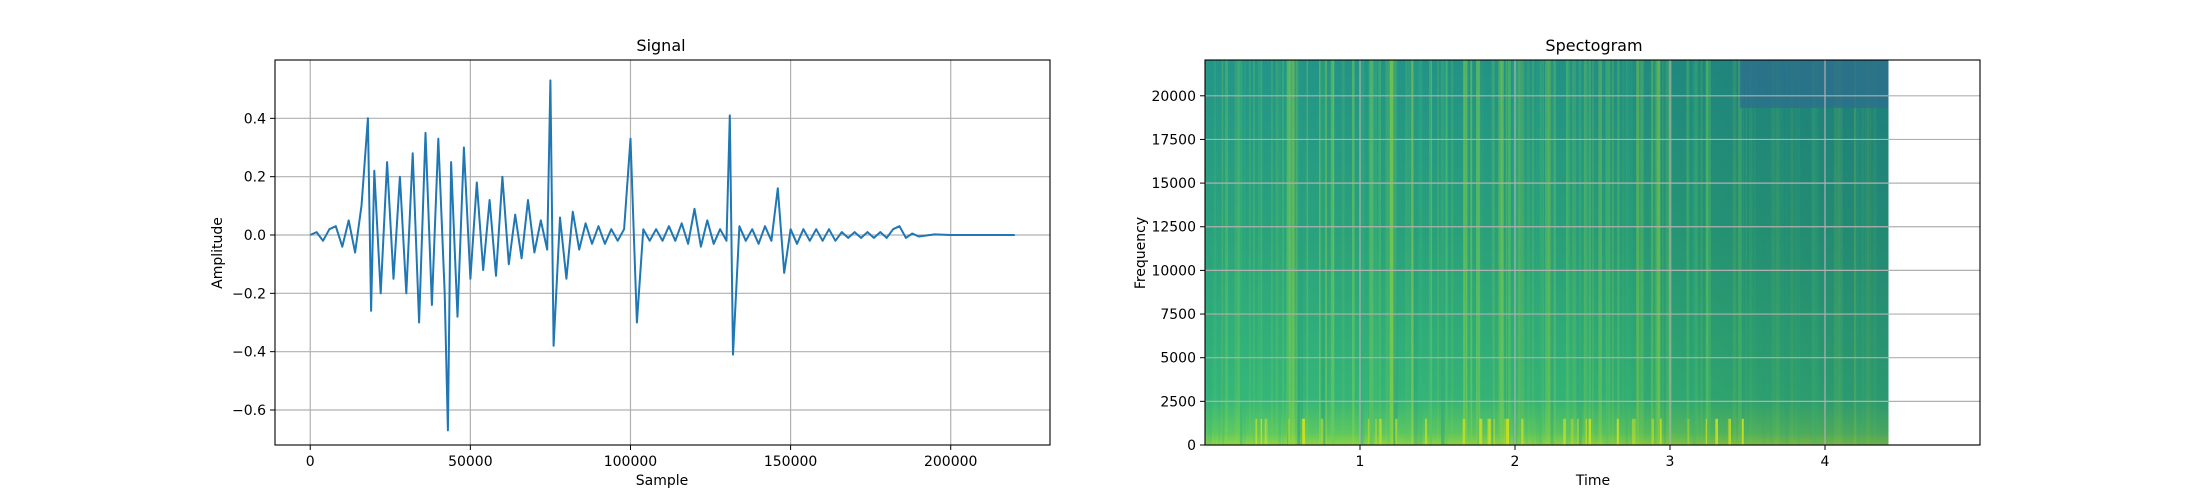 Image resolution: width=2200 pixels, height=500 pixels. I want to click on spectrogram-y-axis-label: Frequency, so click(1141, 253).